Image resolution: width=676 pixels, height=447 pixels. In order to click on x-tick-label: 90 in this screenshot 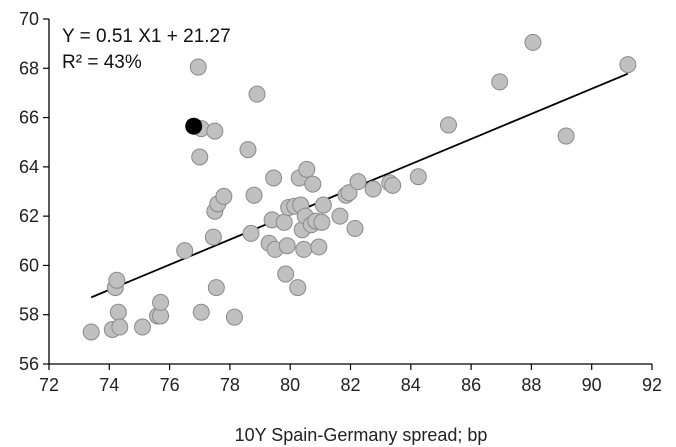, I will do `click(592, 385)`.